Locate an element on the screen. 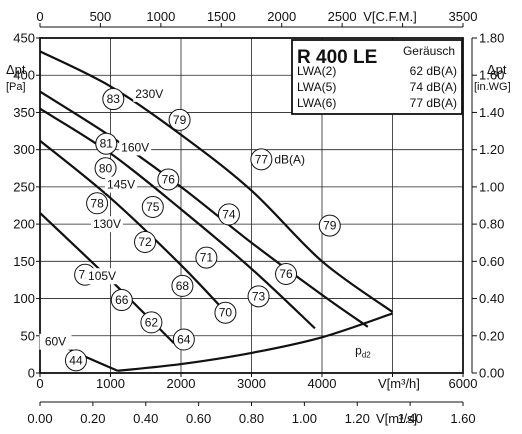  tick-label: 1500 is located at coordinates (221, 16).